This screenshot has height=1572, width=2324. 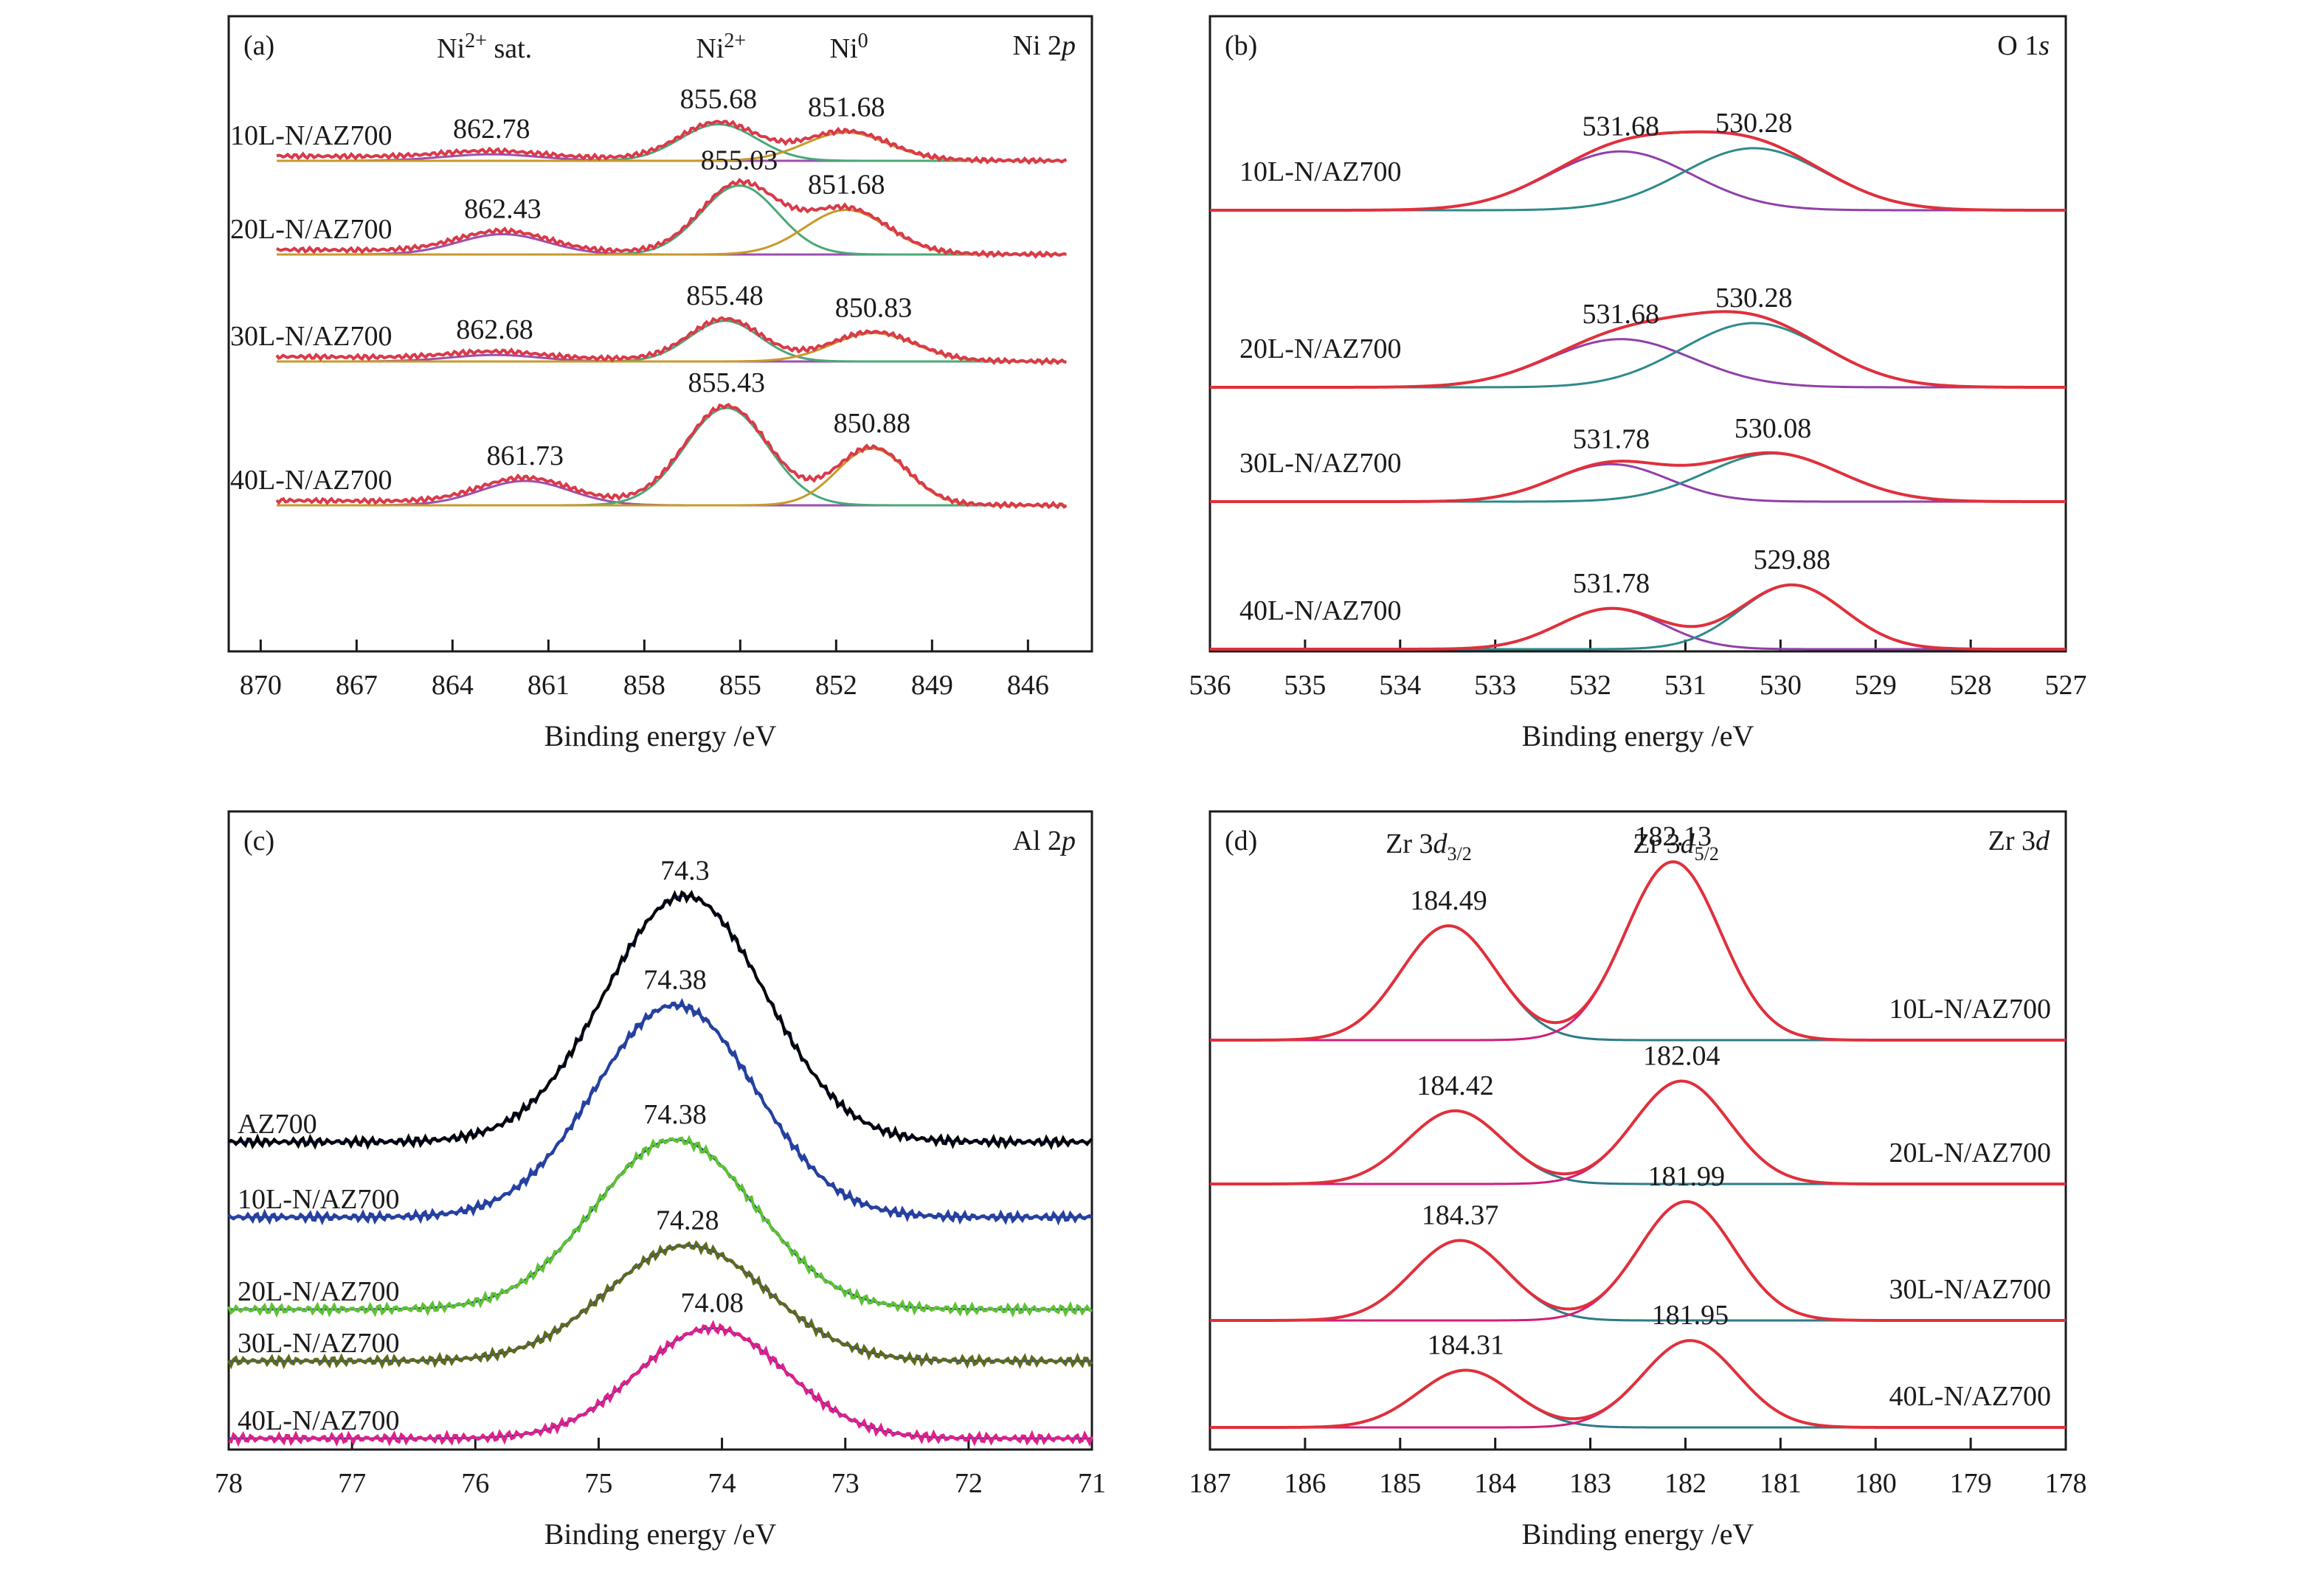 I want to click on x-axis-label: Binding energy /eV, so click(x=660, y=735).